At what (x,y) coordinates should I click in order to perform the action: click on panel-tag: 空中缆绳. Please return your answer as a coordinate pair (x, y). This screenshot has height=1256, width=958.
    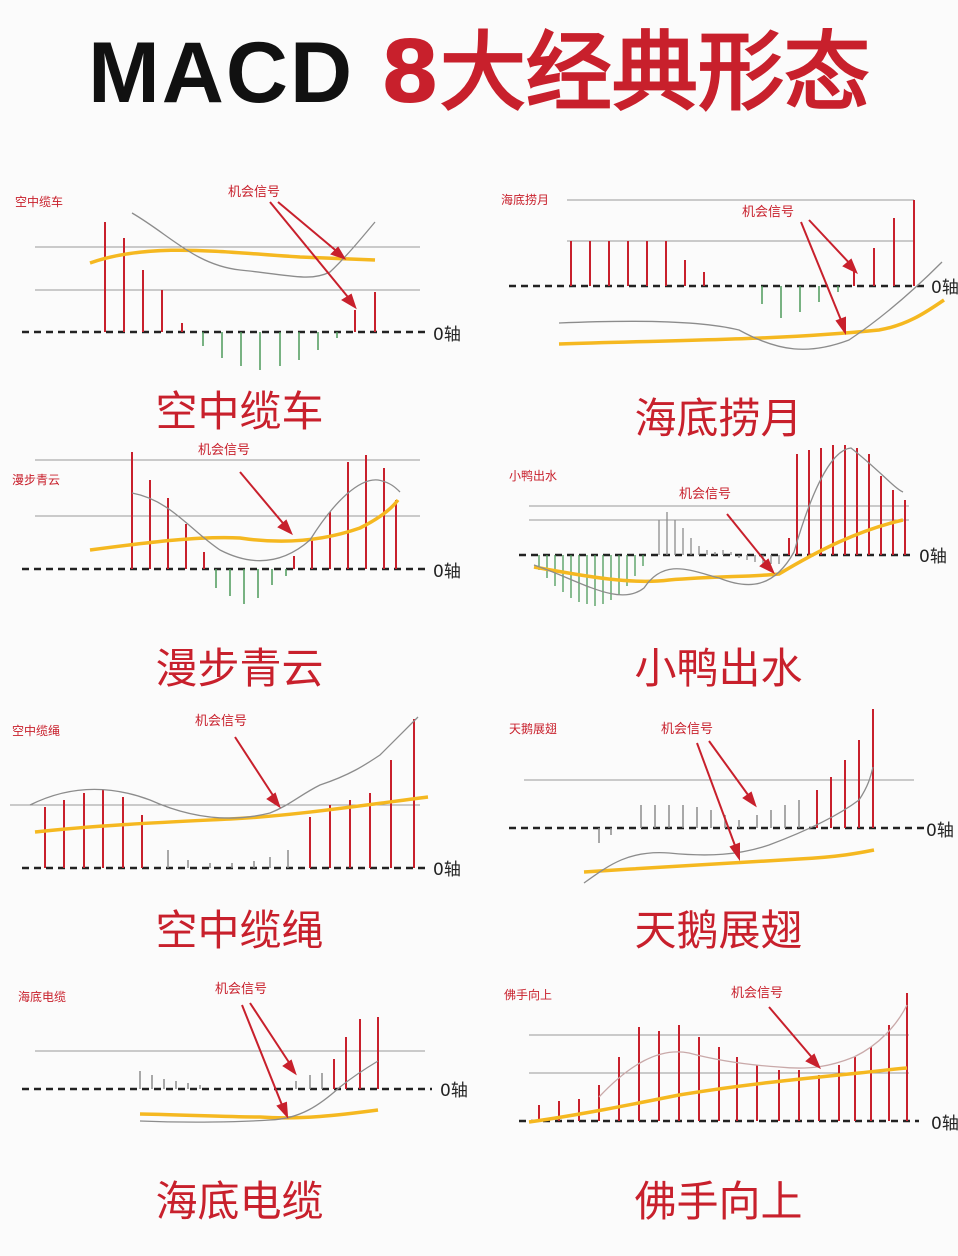
    Looking at the image, I should click on (36, 730).